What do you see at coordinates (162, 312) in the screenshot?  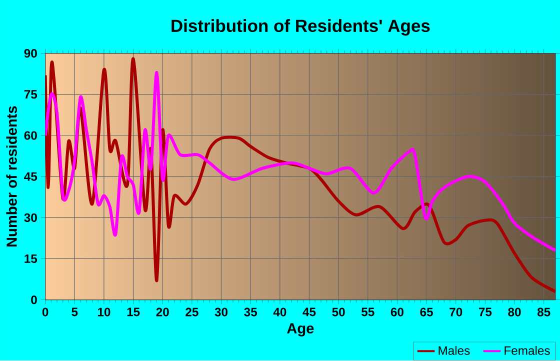 I see `x-tick-label: 20` at bounding box center [162, 312].